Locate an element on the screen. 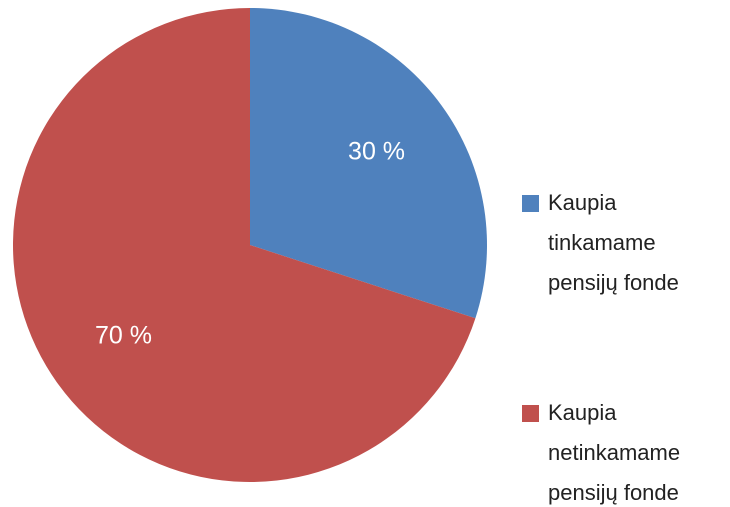  legend-label: Kaupia tinkamame pensijų fonde is located at coordinates (613, 242).